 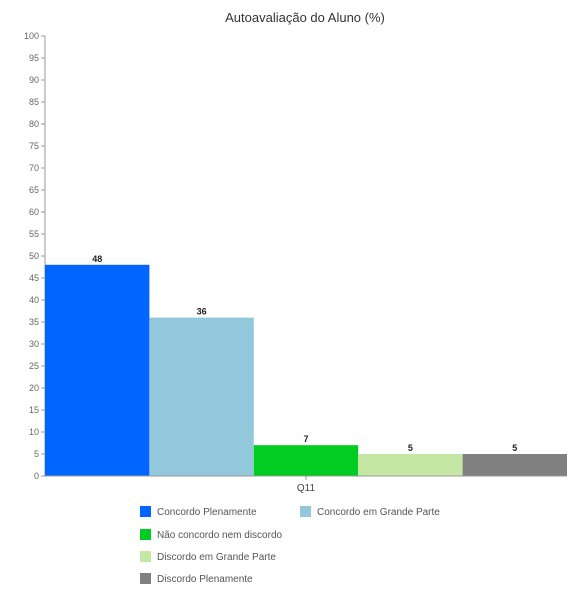 I want to click on y-tick-label: 55, so click(x=34, y=234).